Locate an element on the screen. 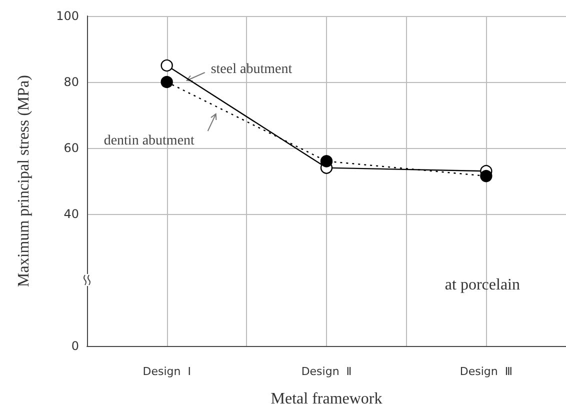  y-tick-label: 100 is located at coordinates (67, 16).